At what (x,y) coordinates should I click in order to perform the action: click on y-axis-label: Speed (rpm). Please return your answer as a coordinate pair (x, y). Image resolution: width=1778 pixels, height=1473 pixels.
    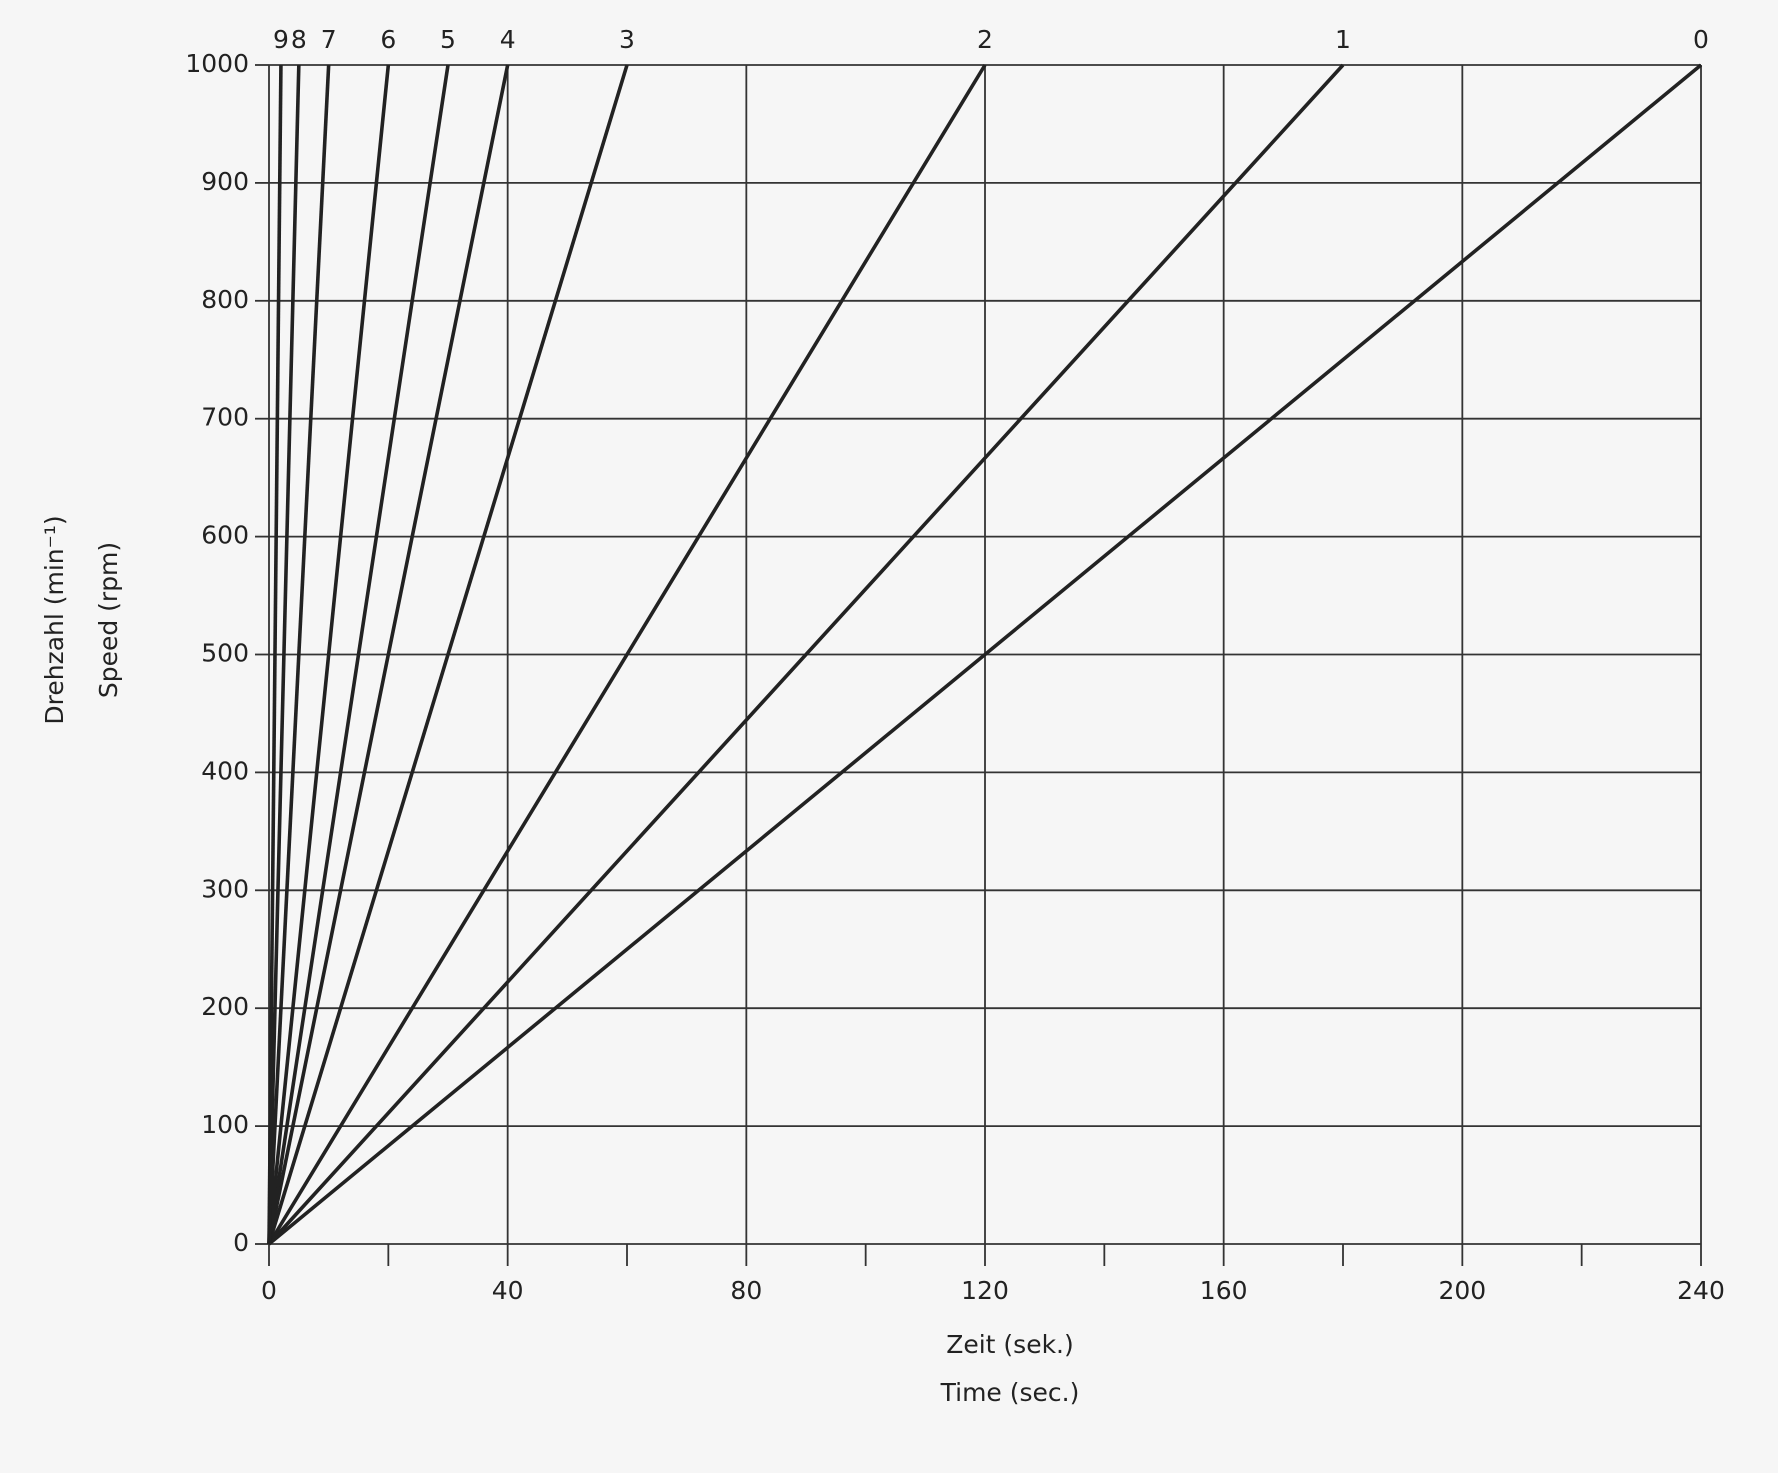
    Looking at the image, I should click on (108, 620).